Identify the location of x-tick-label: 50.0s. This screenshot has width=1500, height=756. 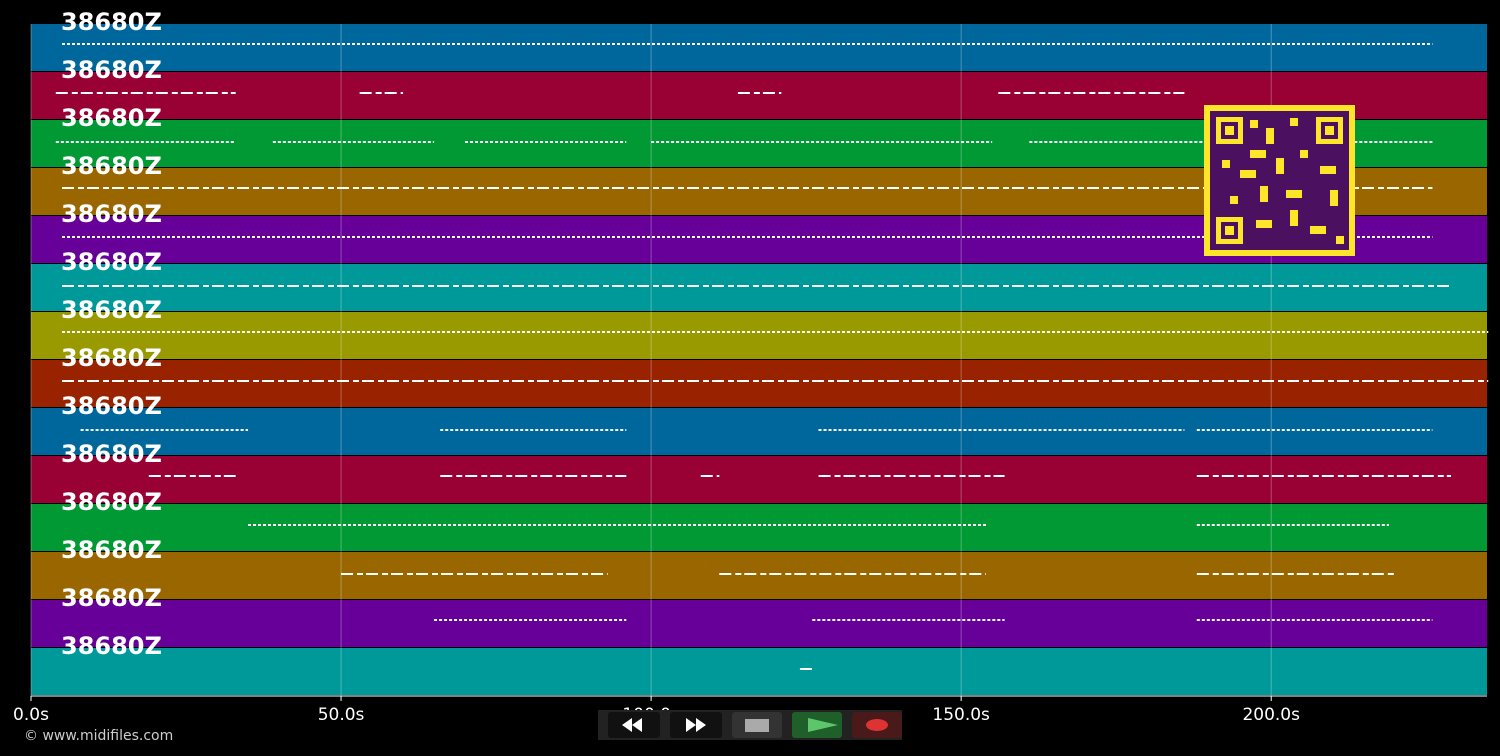
(341, 715).